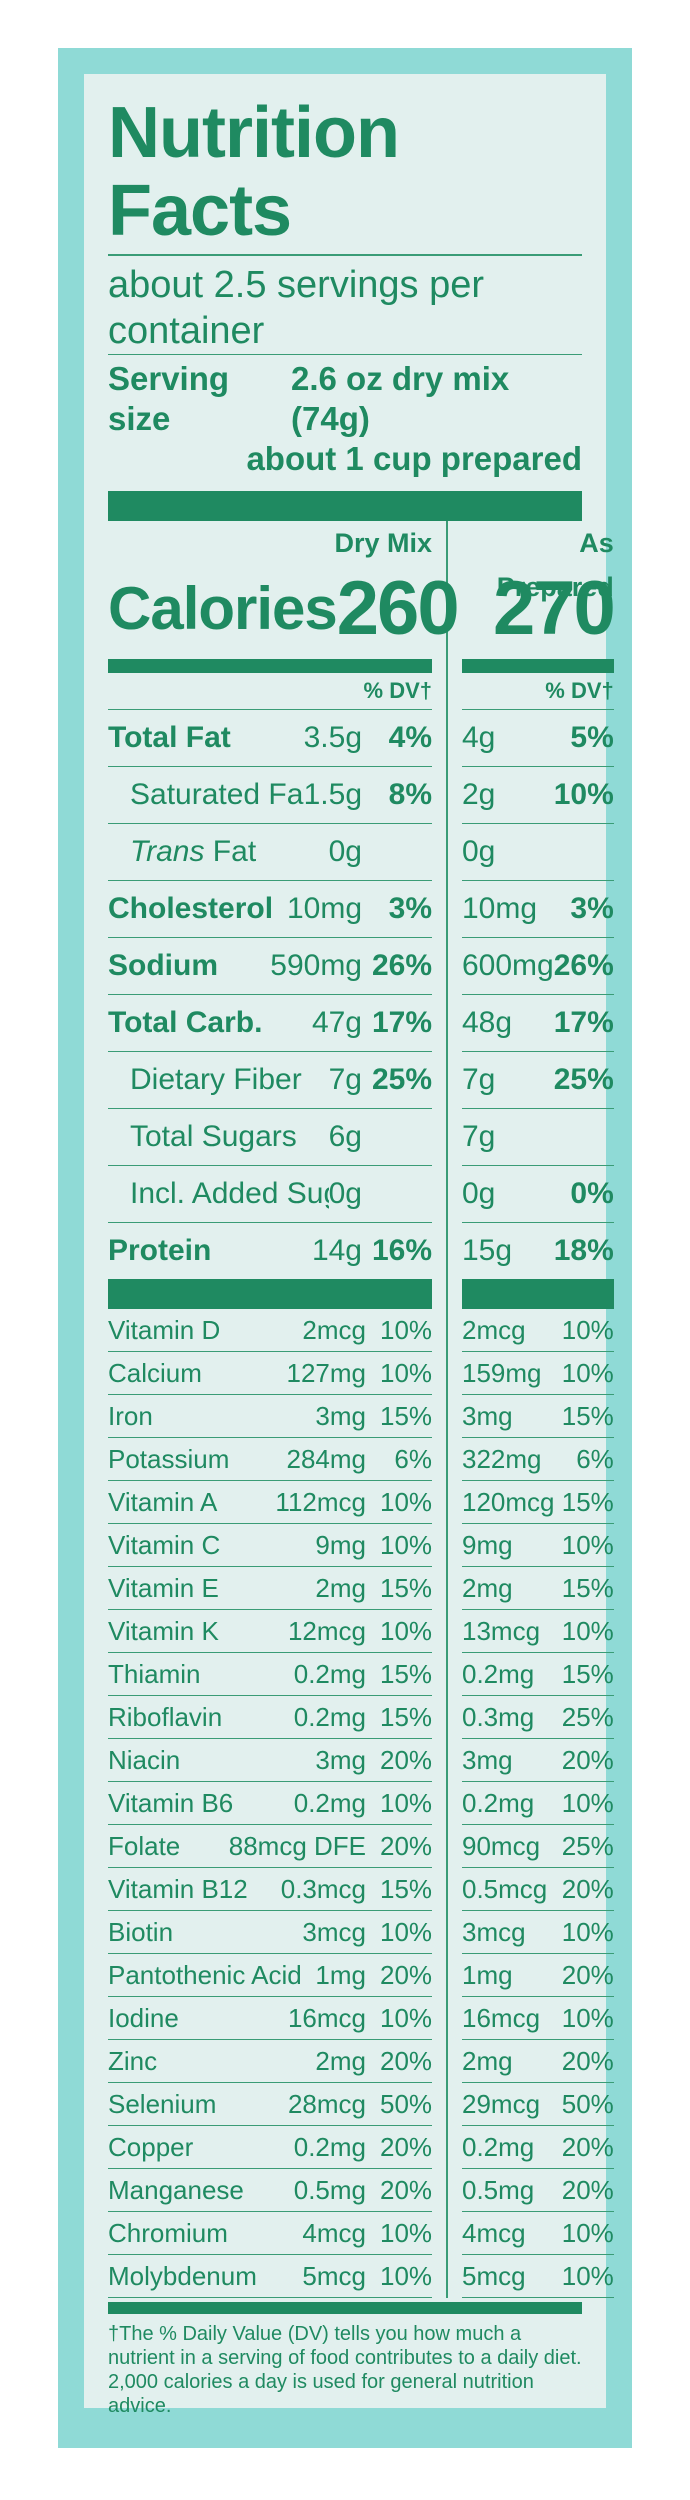 The image size is (690, 2500). What do you see at coordinates (270, 1631) in the screenshot?
I see `vitamin-row-dry: Vitamin K 12mcg 10%` at bounding box center [270, 1631].